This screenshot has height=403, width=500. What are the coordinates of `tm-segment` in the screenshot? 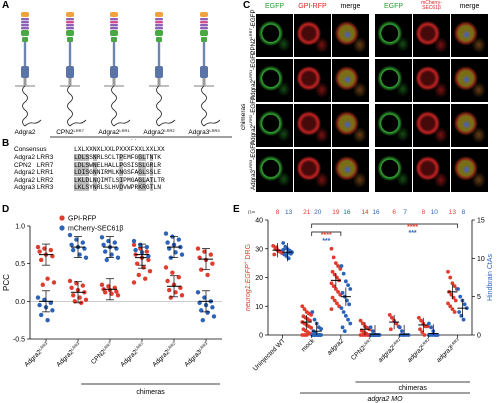 It's located at (70, 82).